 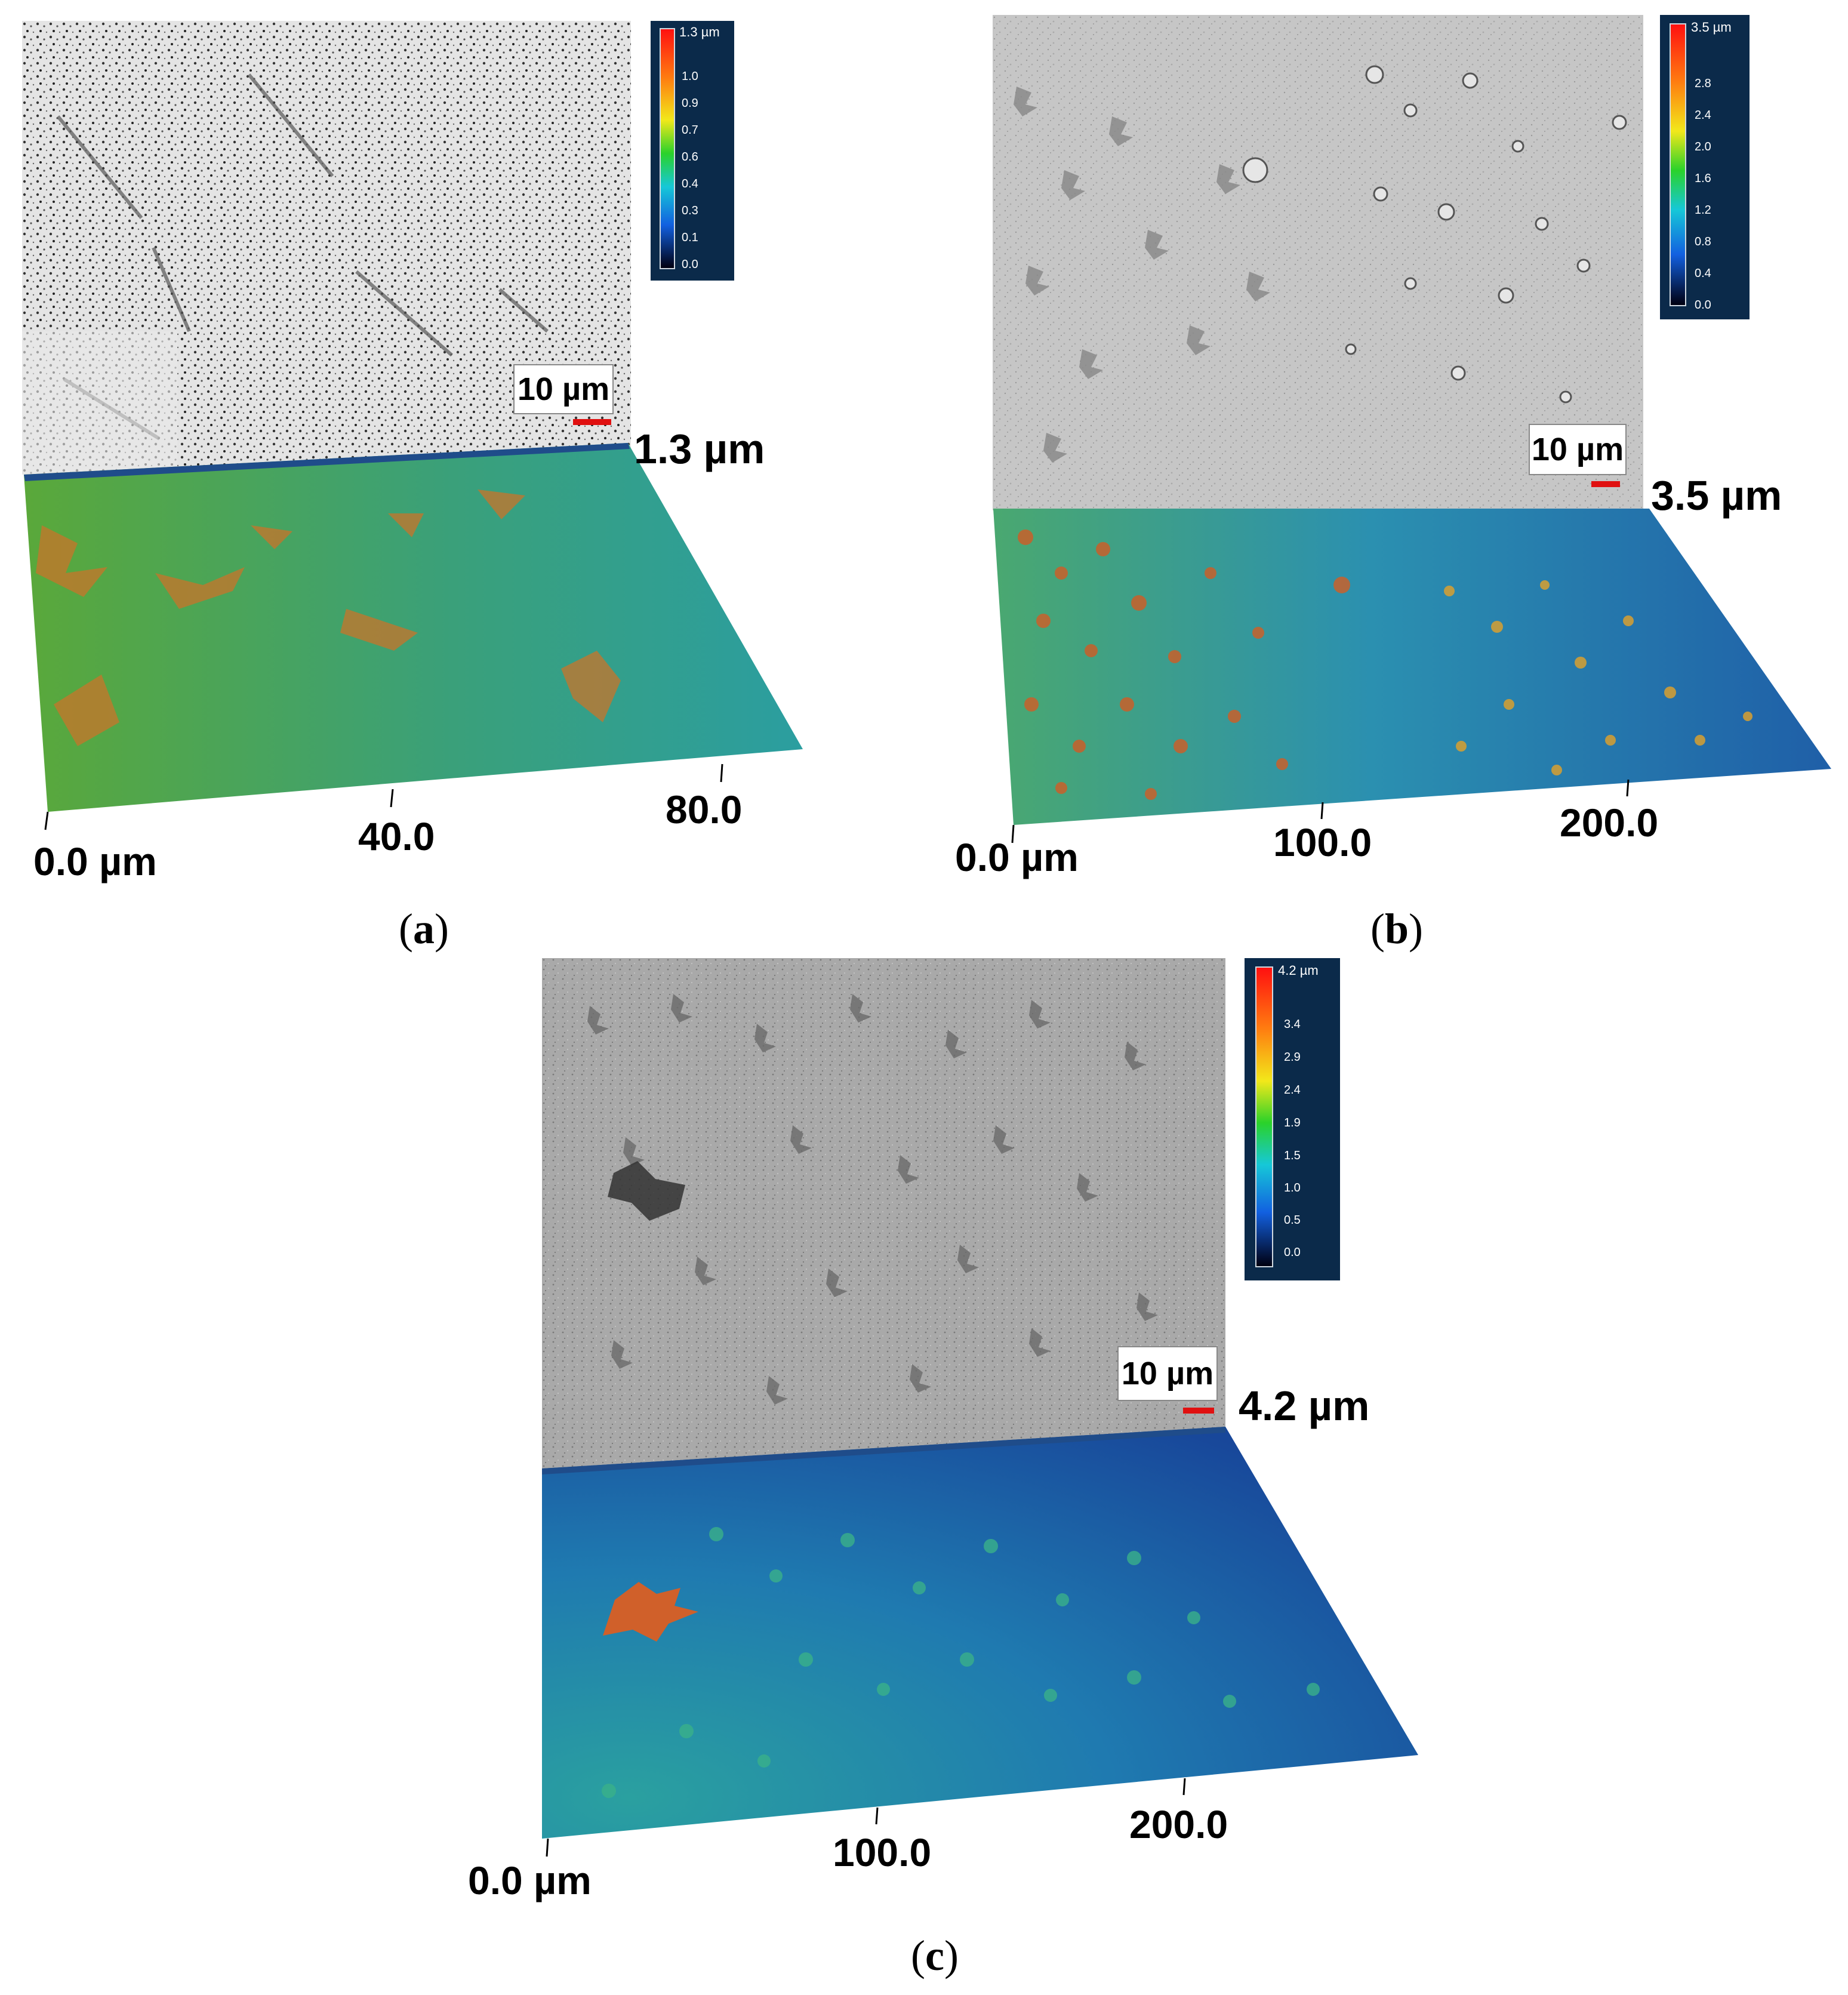 What do you see at coordinates (690, 210) in the screenshot?
I see `colorbar-tick: 0.3` at bounding box center [690, 210].